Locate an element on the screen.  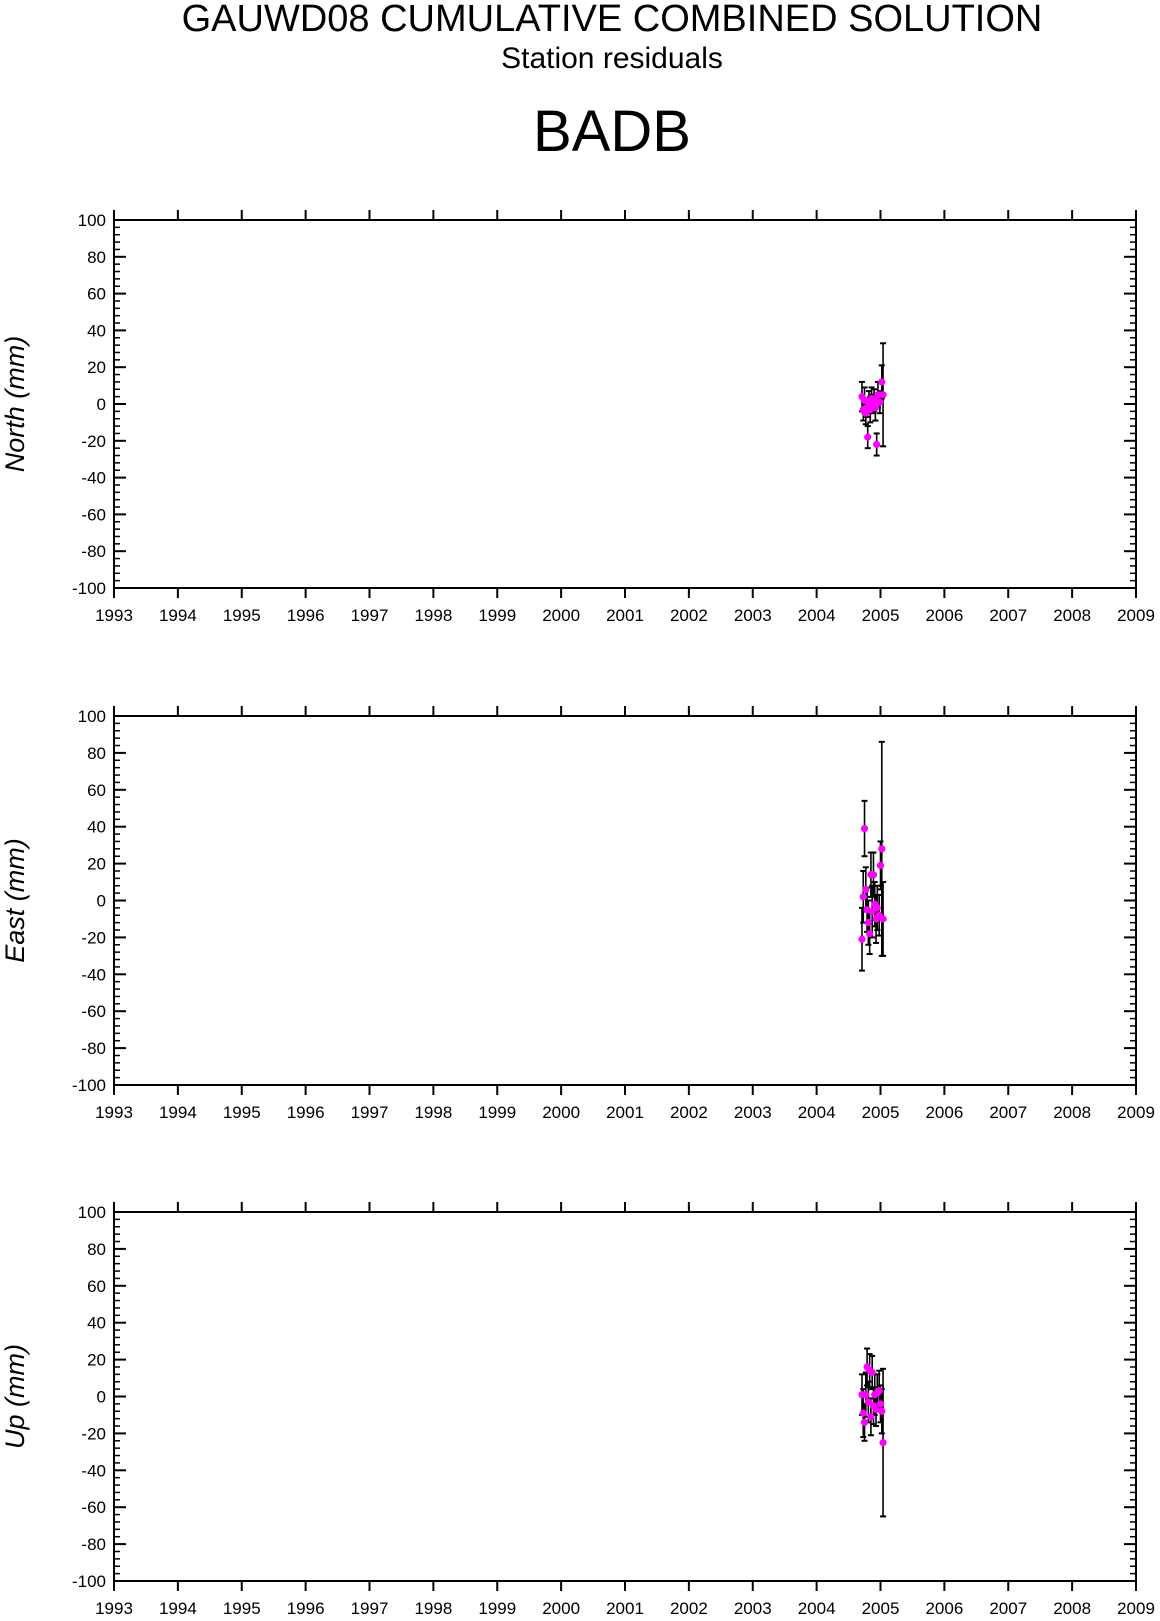
x-tick-label: 2006 is located at coordinates (944, 1608).